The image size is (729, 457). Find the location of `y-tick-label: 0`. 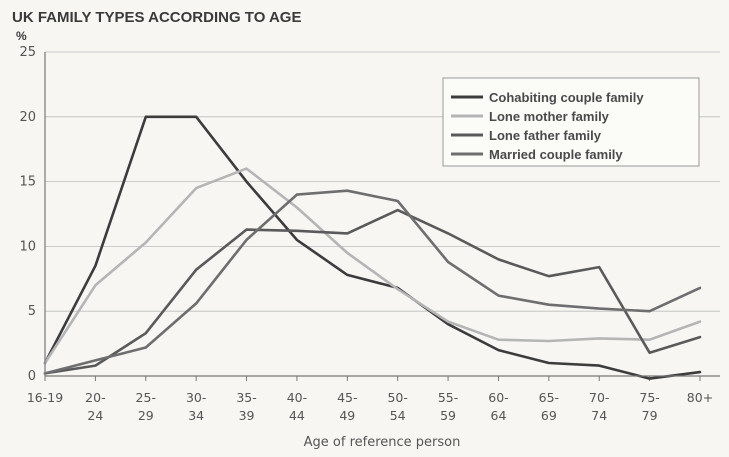

y-tick-label: 0 is located at coordinates (32, 376).